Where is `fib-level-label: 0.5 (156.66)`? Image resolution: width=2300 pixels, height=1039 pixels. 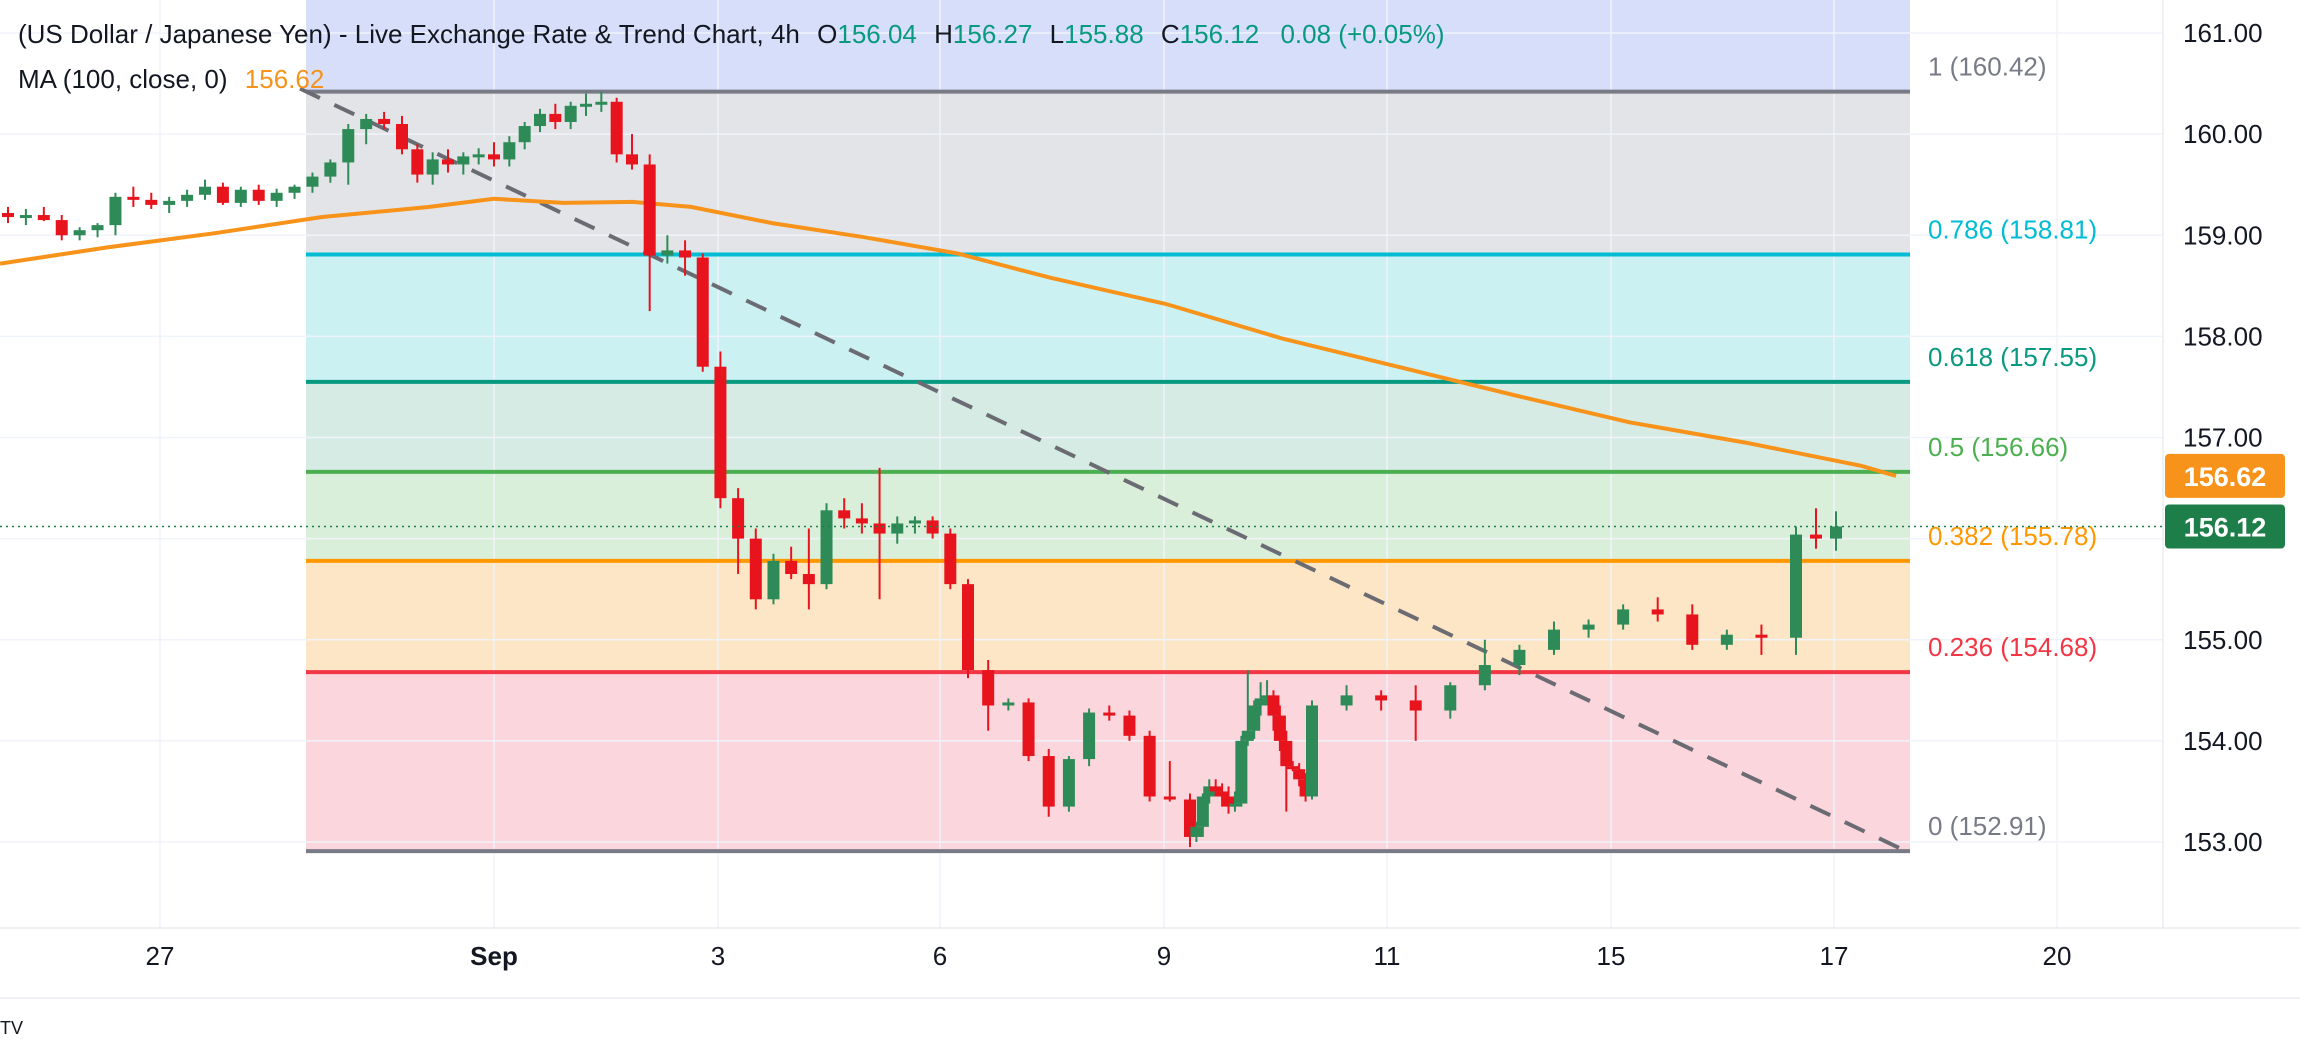
fib-level-label: 0.5 (156.66) is located at coordinates (1998, 447).